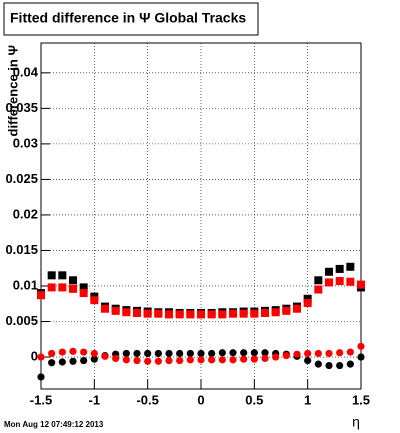 The height and width of the screenshot is (433, 400). What do you see at coordinates (307, 399) in the screenshot?
I see `x-tick-label: 1` at bounding box center [307, 399].